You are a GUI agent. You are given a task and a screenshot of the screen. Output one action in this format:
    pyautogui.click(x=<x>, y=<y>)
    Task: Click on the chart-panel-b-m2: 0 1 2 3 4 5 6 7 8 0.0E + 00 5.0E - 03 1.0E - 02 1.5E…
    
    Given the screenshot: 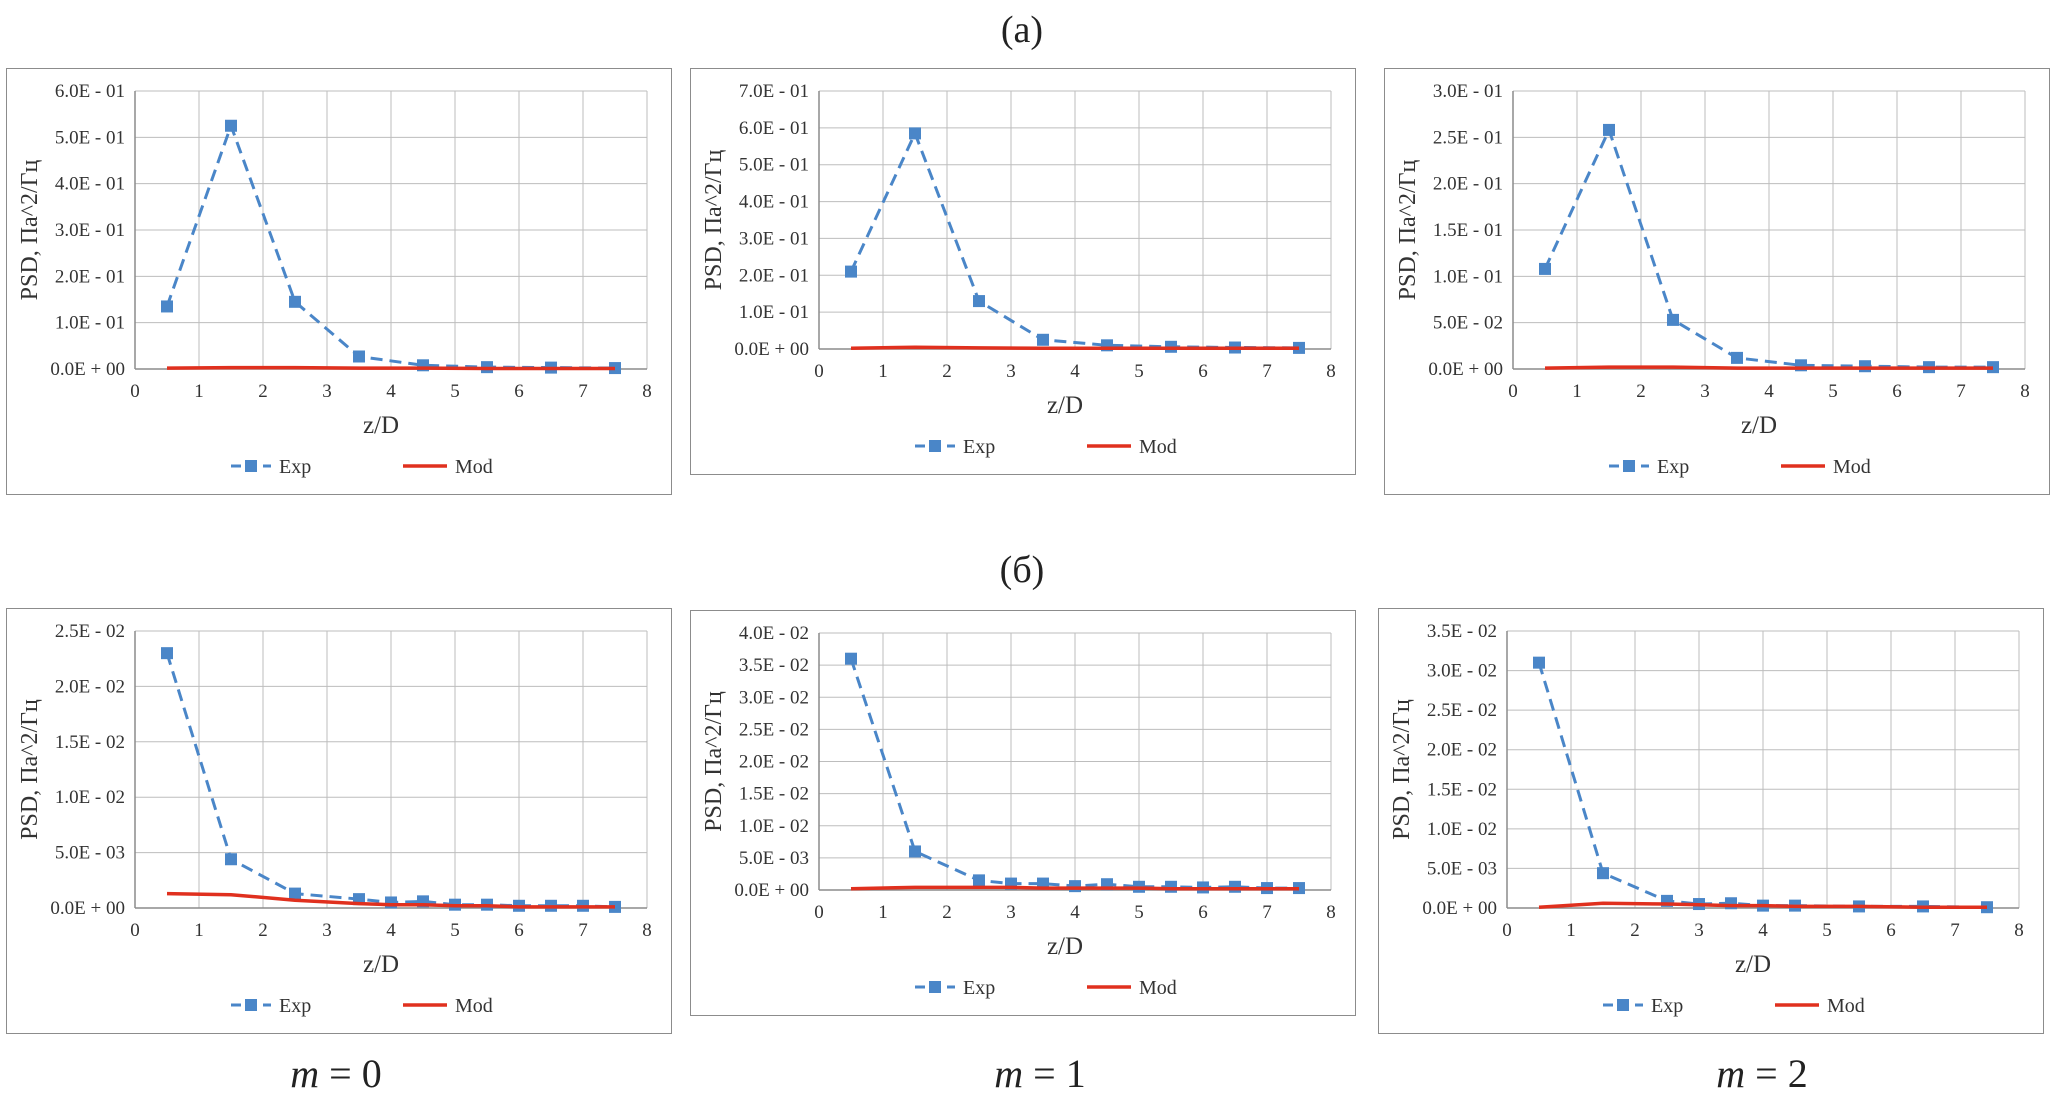 What is the action you would take?
    pyautogui.click(x=1711, y=821)
    